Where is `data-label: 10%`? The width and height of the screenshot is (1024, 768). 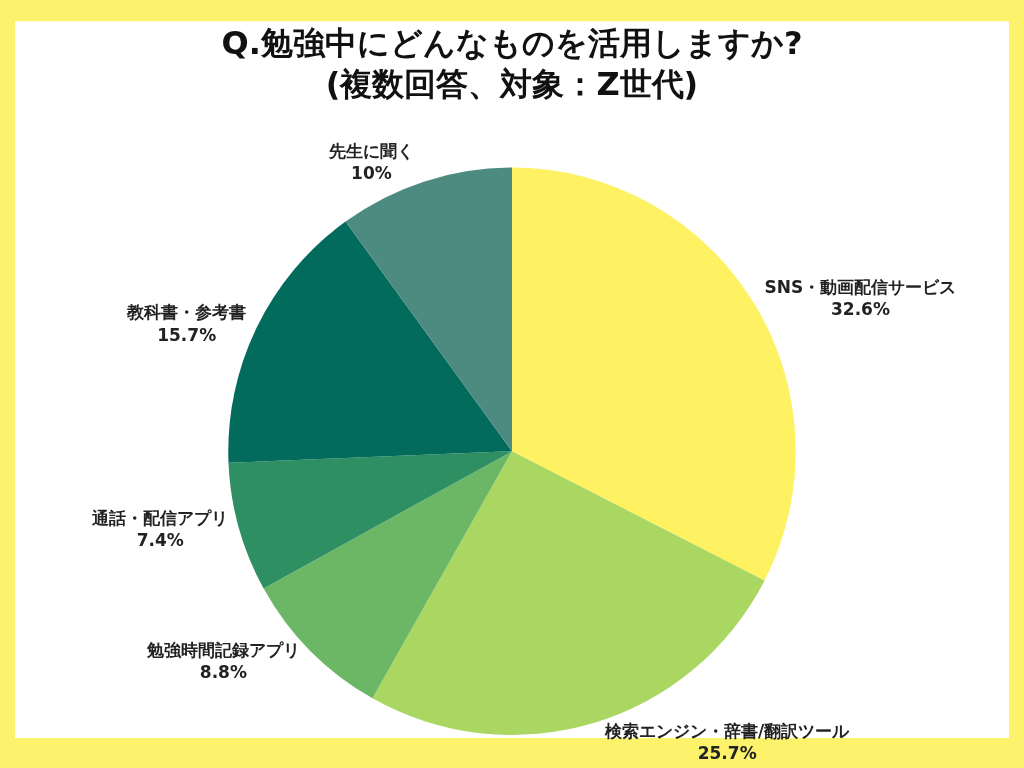
data-label: 10% is located at coordinates (371, 173).